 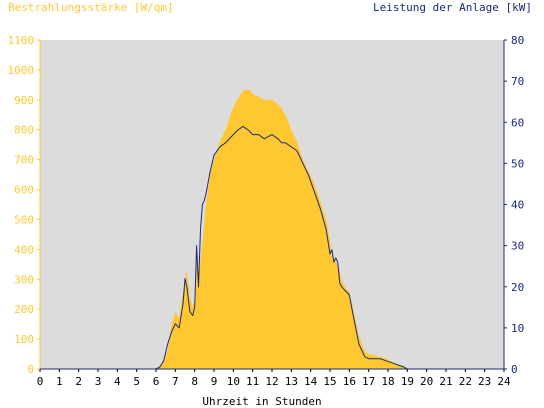 I want to click on x-tick-label: 22, so click(x=465, y=381).